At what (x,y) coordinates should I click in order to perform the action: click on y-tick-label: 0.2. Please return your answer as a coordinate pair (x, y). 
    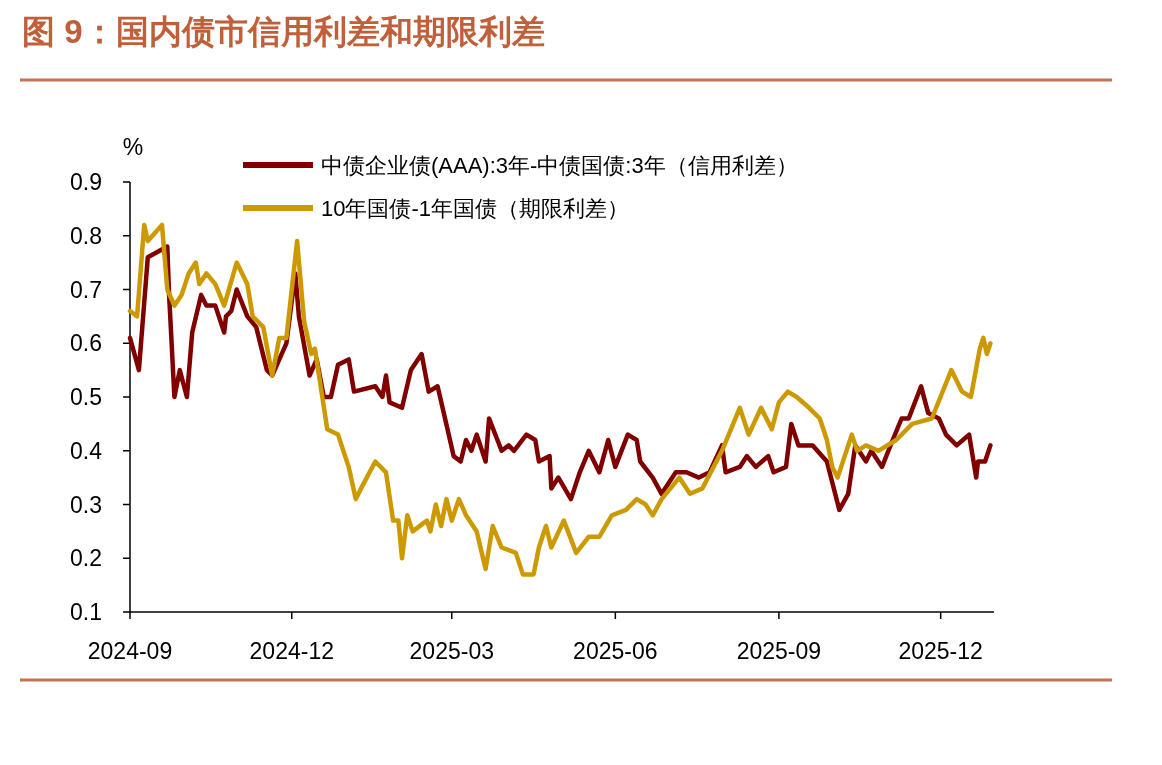
    Looking at the image, I should click on (86, 558).